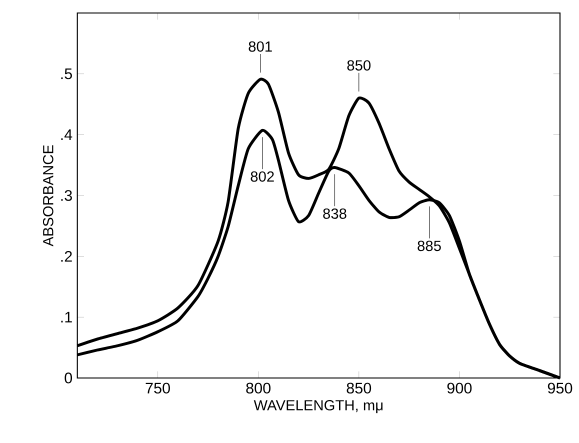 Image resolution: width=579 pixels, height=443 pixels. I want to click on annotation: 838, so click(334, 213).